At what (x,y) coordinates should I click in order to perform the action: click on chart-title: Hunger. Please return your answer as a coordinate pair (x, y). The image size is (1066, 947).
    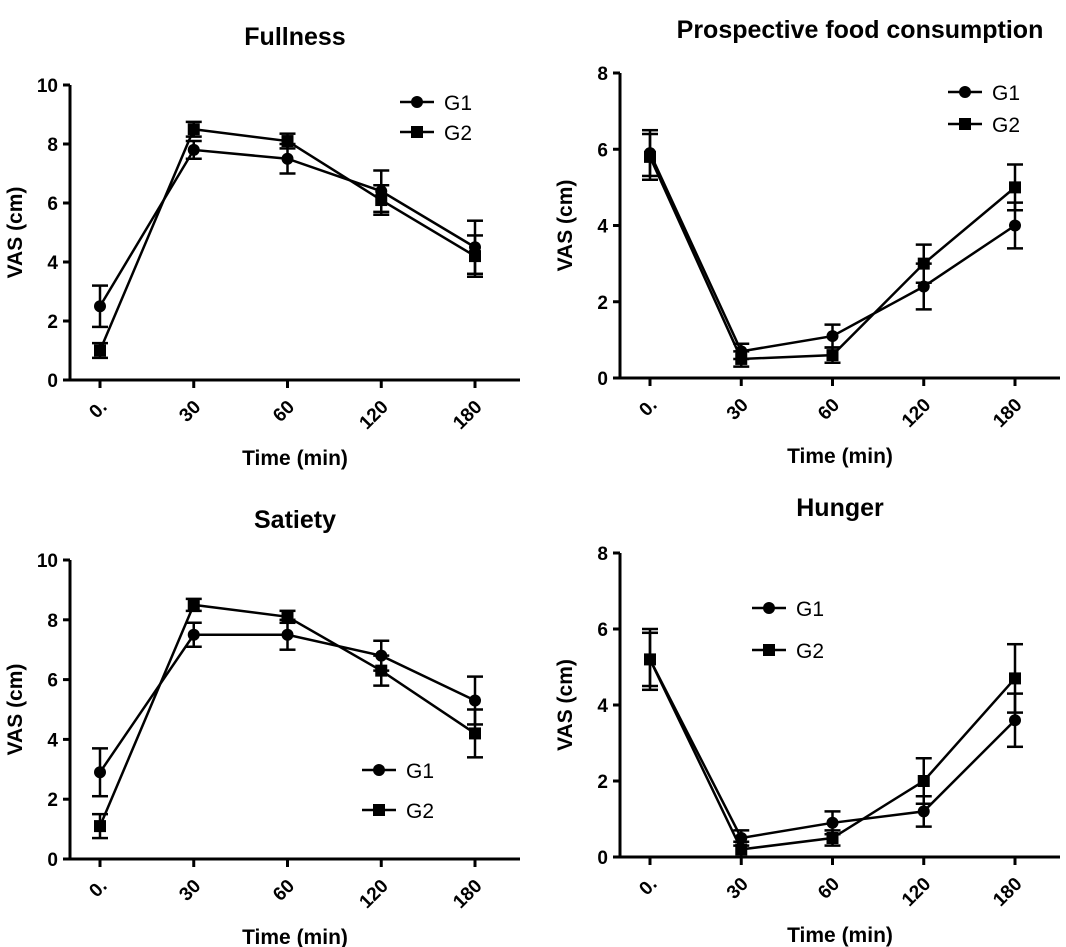
    Looking at the image, I should click on (840, 508).